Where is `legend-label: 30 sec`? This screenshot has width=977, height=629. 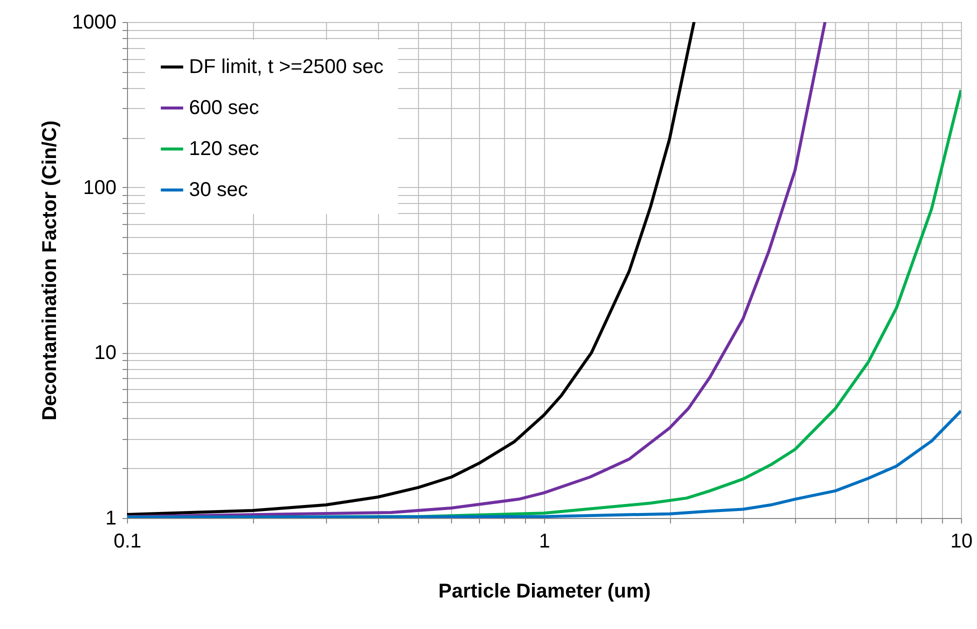 legend-label: 30 sec is located at coordinates (218, 190).